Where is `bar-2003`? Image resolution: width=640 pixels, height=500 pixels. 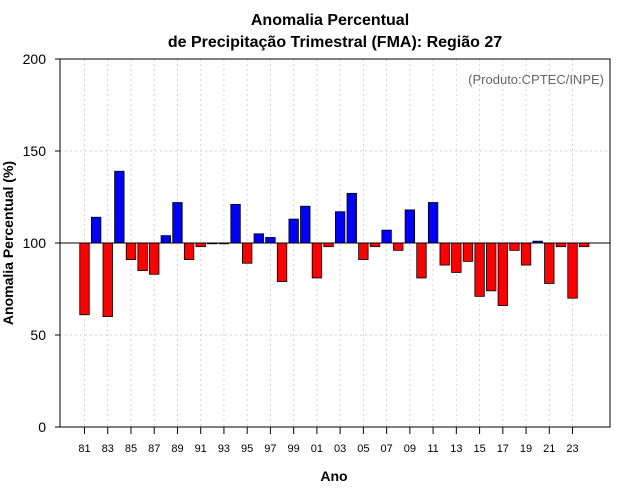
bar-2003 is located at coordinates (340, 227).